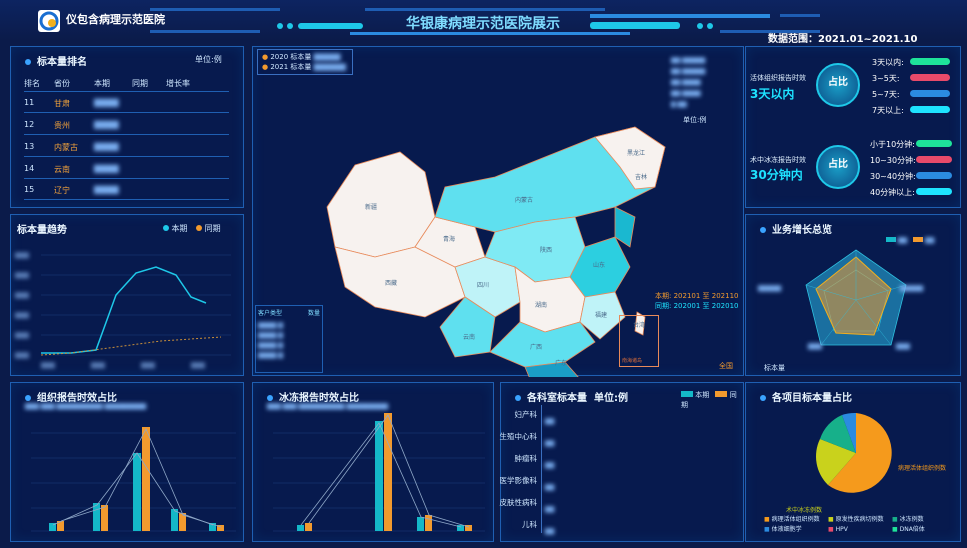  Describe the element at coordinates (192, 228) in the screenshot. I see `trend-legend: 本期 同期` at that location.